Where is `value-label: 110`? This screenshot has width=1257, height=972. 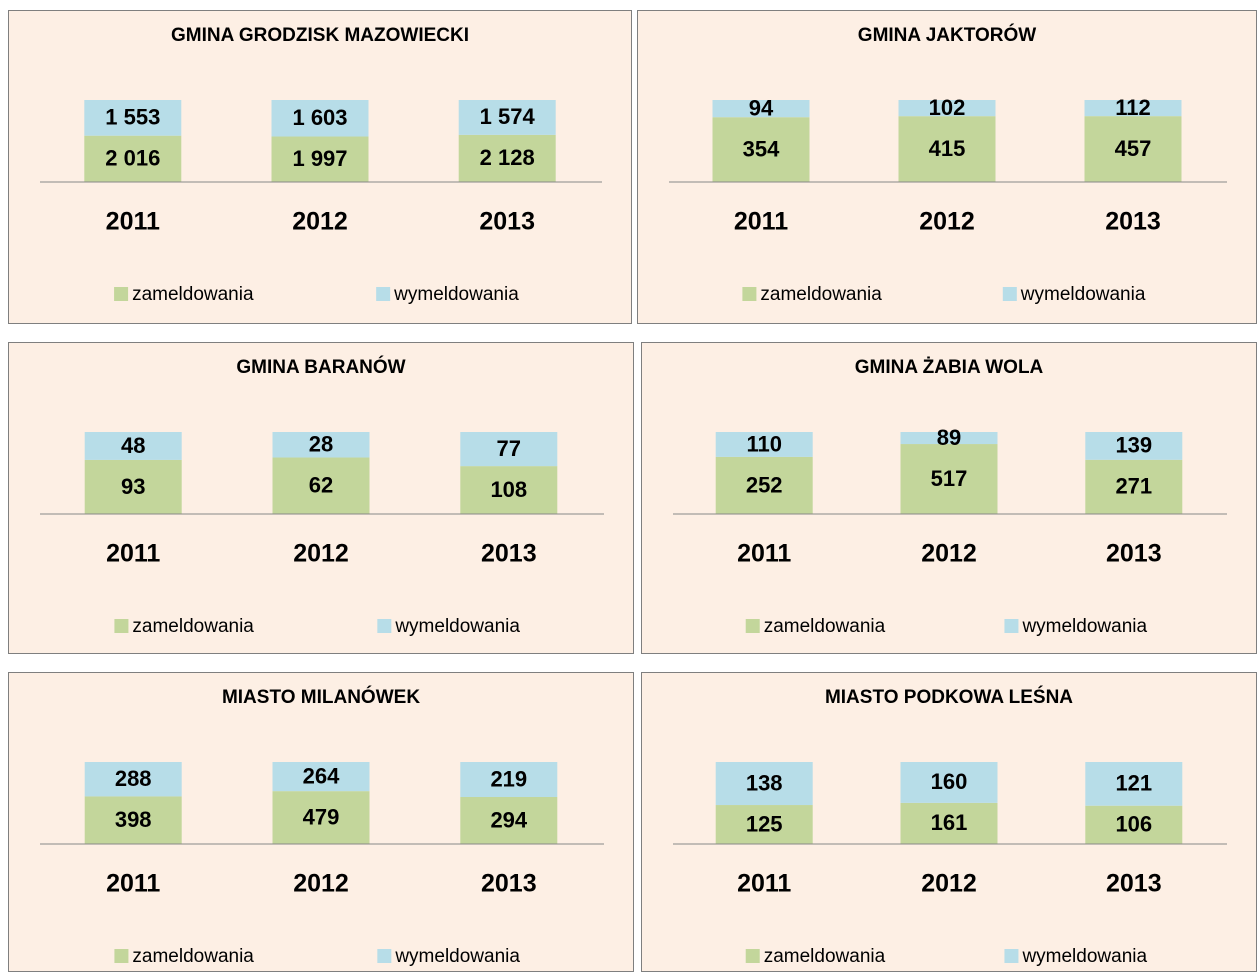
value-label: 110 is located at coordinates (764, 443).